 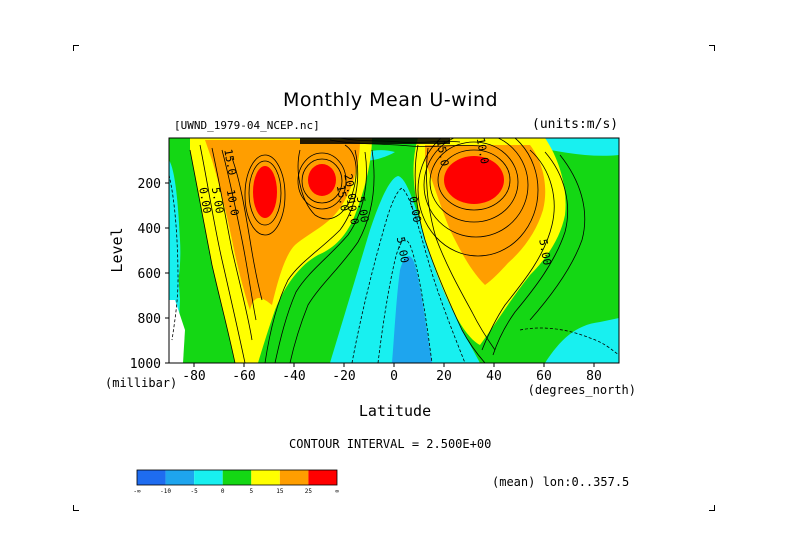 I want to click on y-tick-label: 600, so click(x=149, y=274).